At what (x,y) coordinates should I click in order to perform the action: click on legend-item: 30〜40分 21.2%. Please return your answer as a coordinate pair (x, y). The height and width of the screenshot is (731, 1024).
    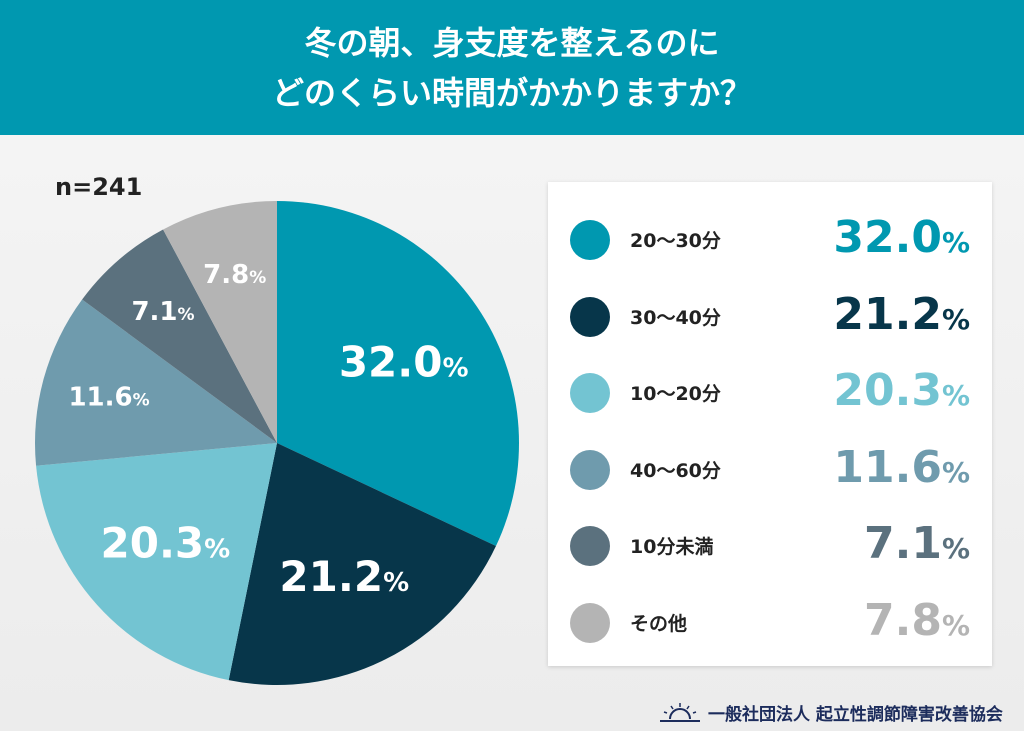
    Looking at the image, I should click on (770, 317).